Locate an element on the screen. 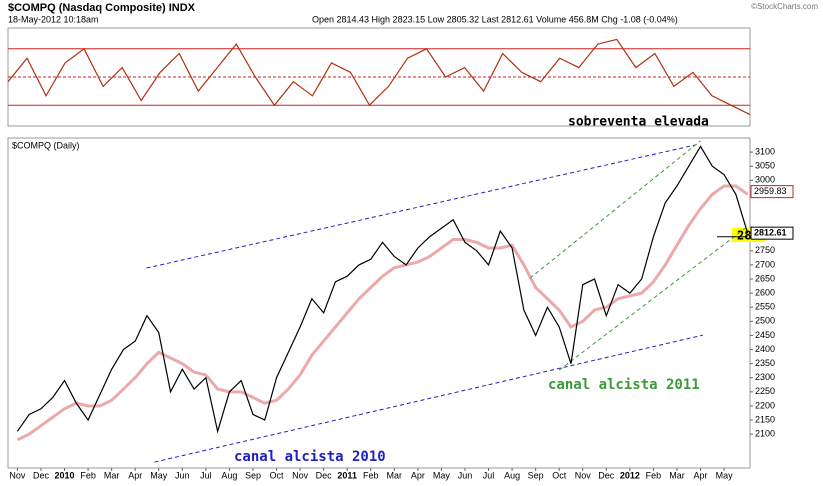 Image resolution: width=823 pixels, height=486 pixels. y-tick-label: 2750 is located at coordinates (765, 250).